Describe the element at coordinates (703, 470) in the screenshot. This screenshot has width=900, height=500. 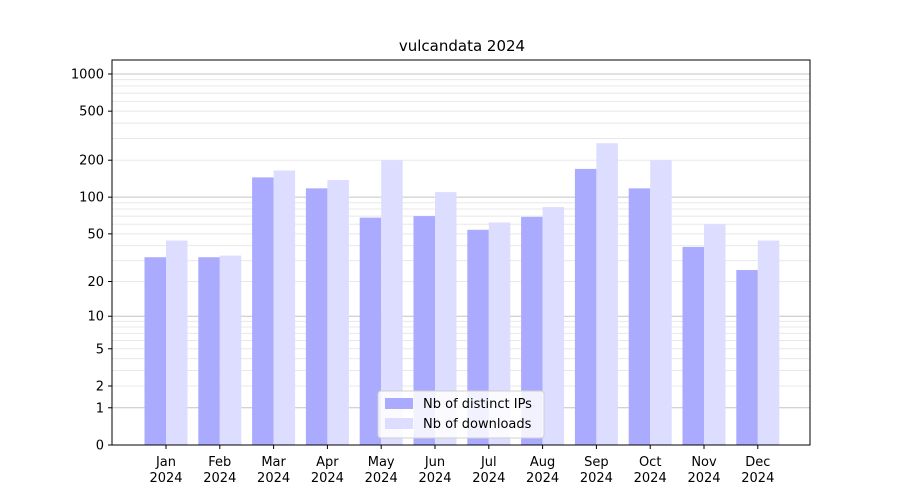
I see `x-tick-label: Nov 2024` at that location.